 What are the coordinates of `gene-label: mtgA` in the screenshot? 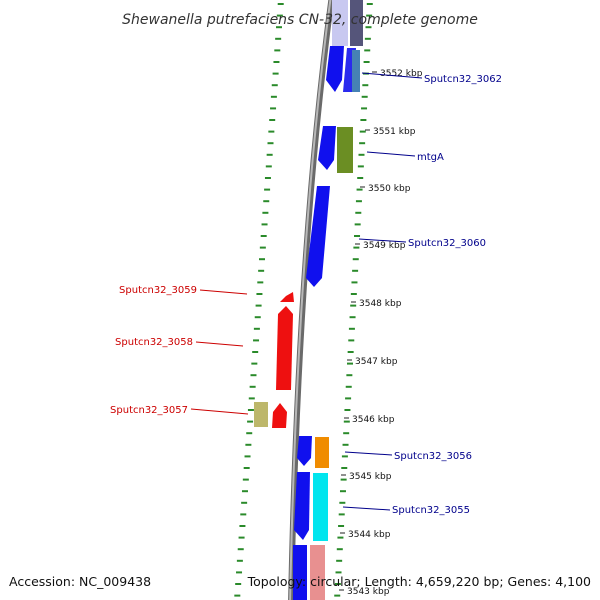 It's located at (430, 157).